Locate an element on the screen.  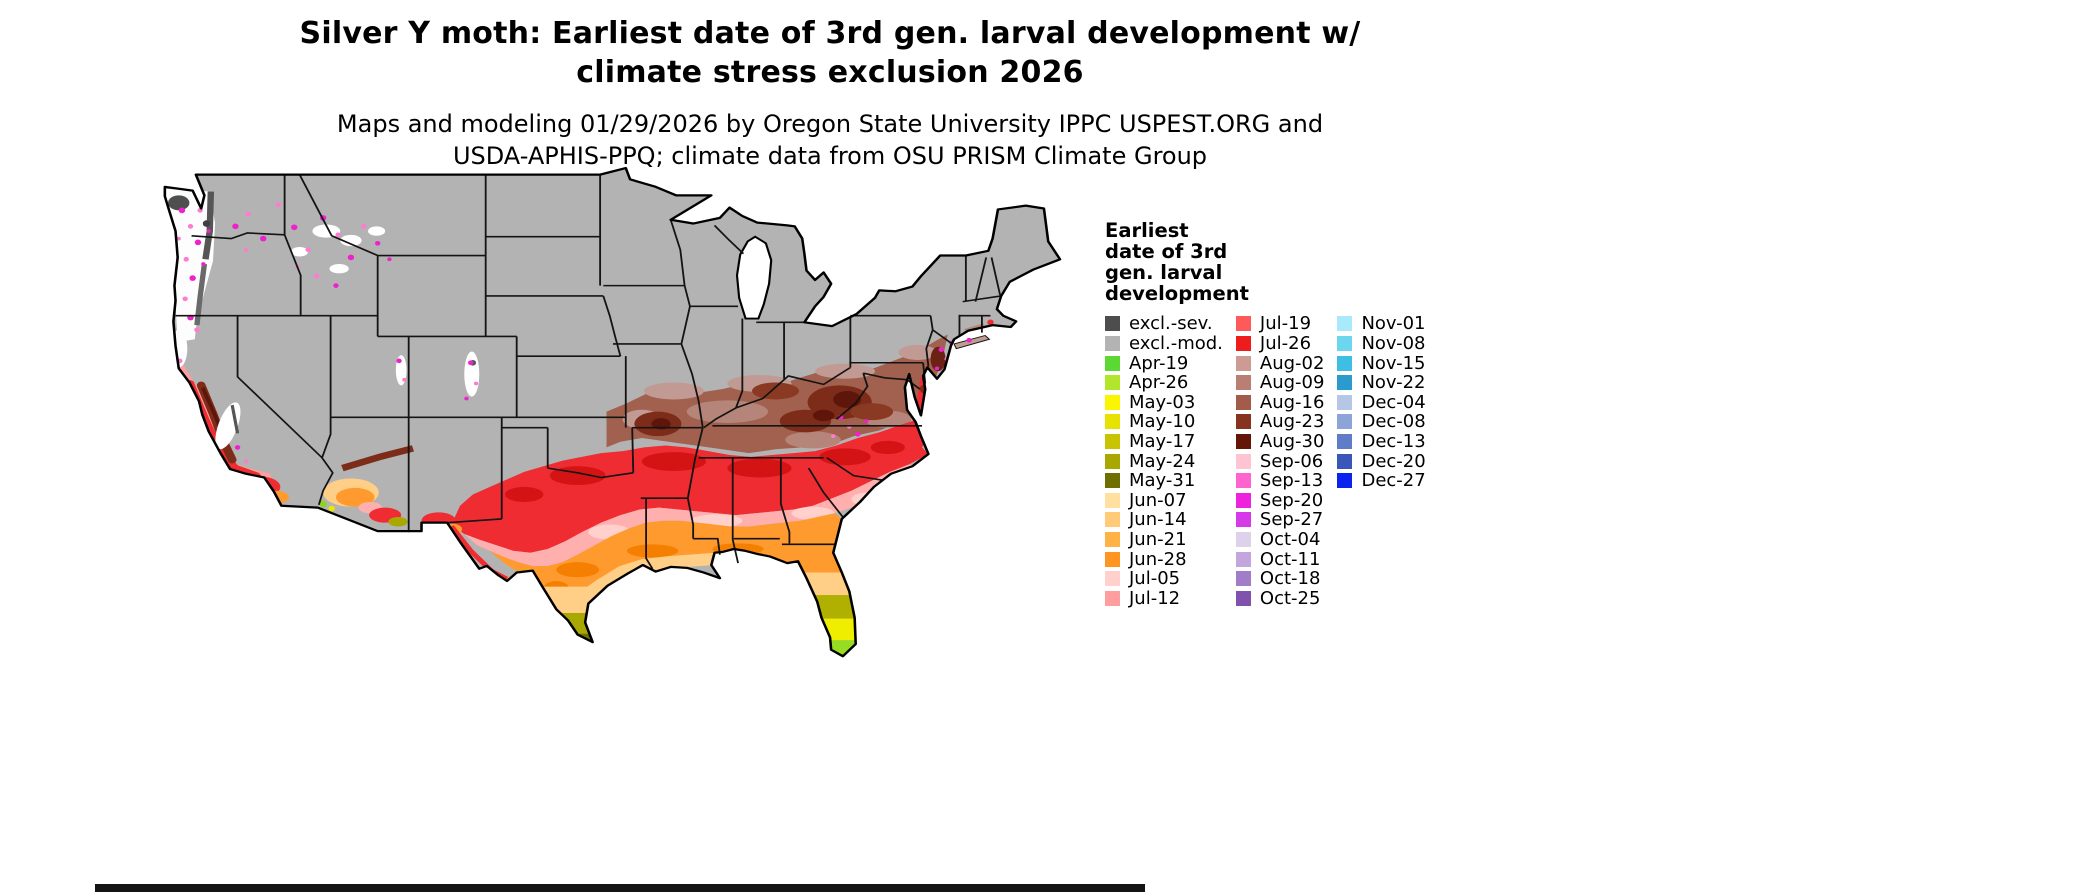
legend-item: Aug-30 is located at coordinates (1280, 442).